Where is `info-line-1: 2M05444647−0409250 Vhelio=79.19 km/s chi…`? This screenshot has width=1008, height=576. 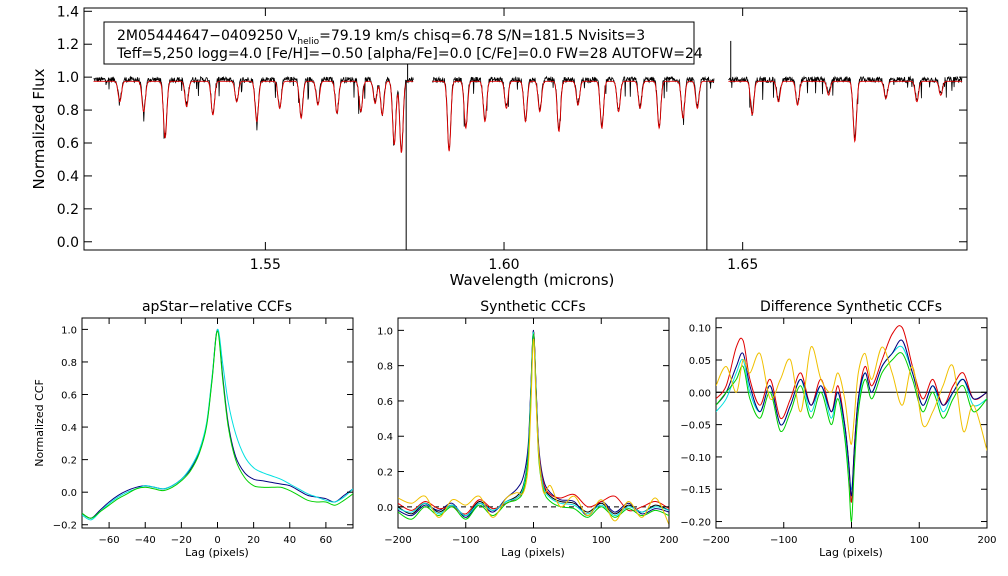
info-line-1: 2M05444647−0409250 Vhelio=79.19 km/s chi… is located at coordinates (381, 37).